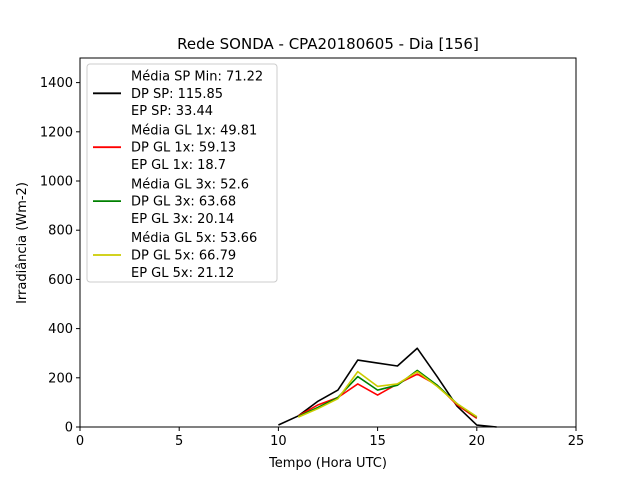 The height and width of the screenshot is (480, 640). What do you see at coordinates (194, 238) in the screenshot?
I see `legend-entry-3-line-0: Média GL 5x: 53.66` at bounding box center [194, 238].